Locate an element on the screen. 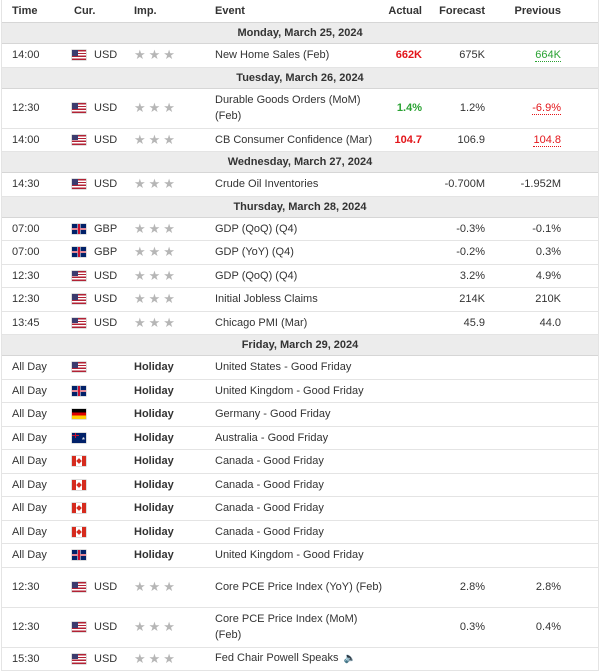  au-flag-icon is located at coordinates (79, 437).